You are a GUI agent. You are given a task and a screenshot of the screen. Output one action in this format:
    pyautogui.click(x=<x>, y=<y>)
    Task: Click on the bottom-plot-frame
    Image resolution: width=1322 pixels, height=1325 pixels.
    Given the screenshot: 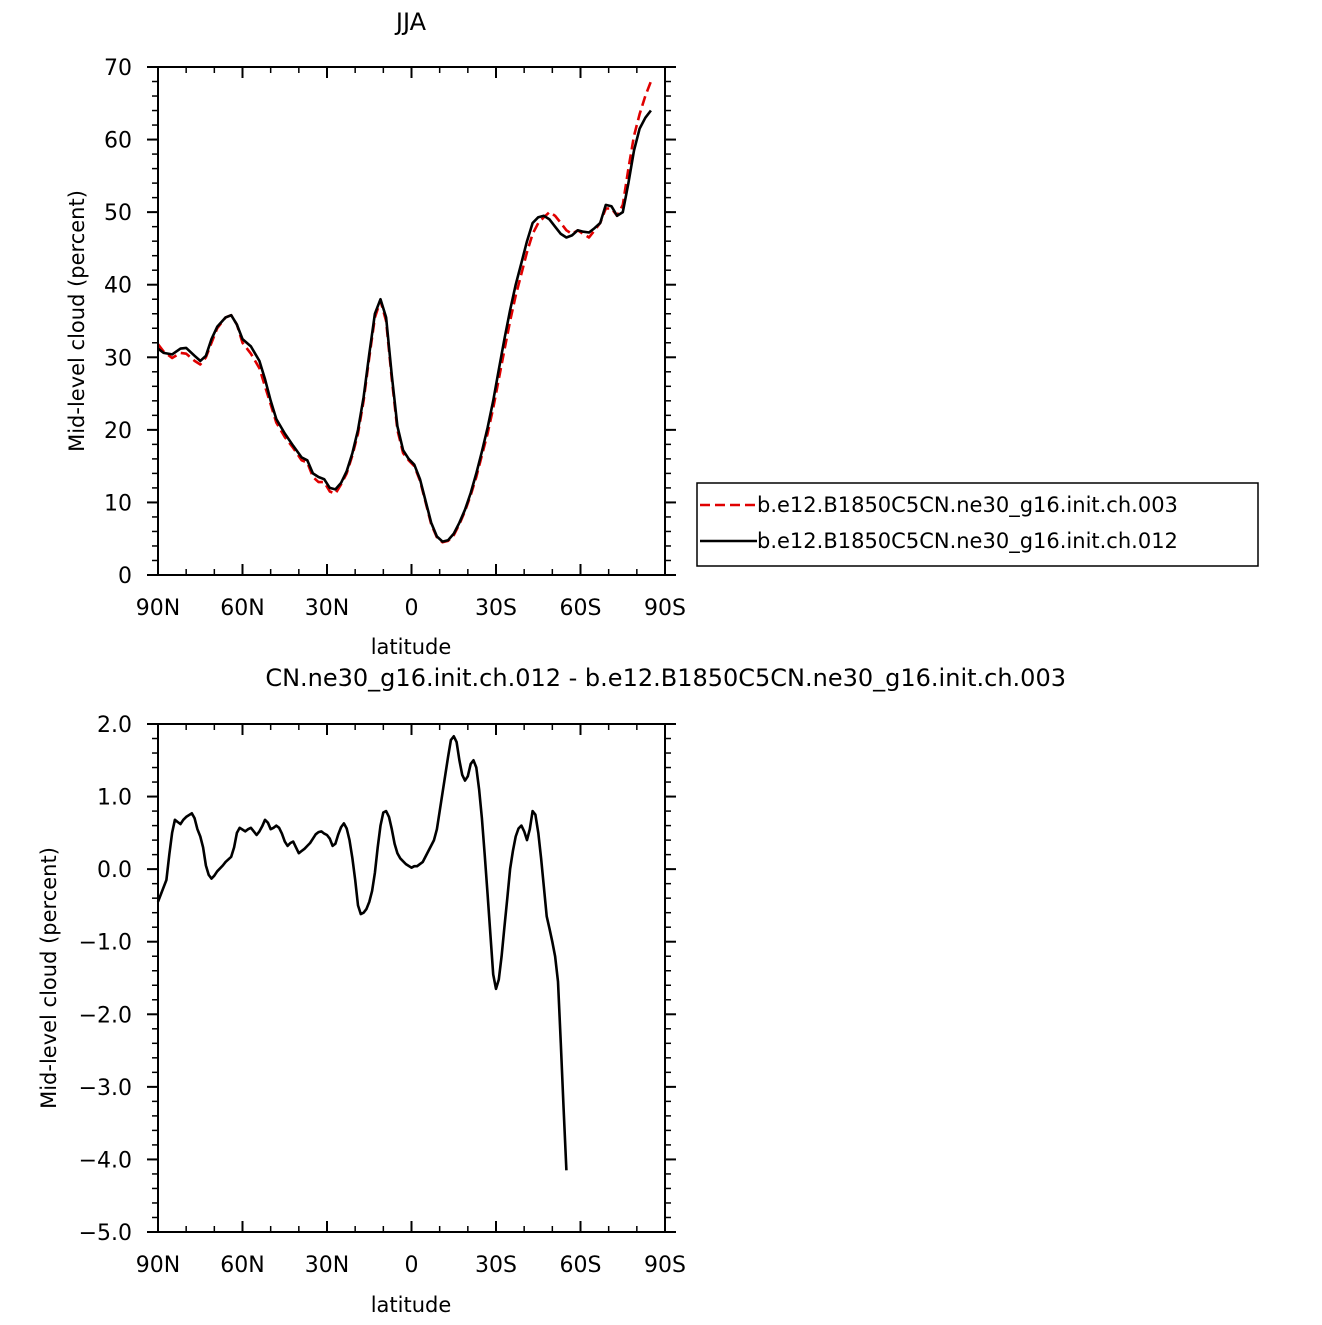 What is the action you would take?
    pyautogui.click(x=411, y=978)
    